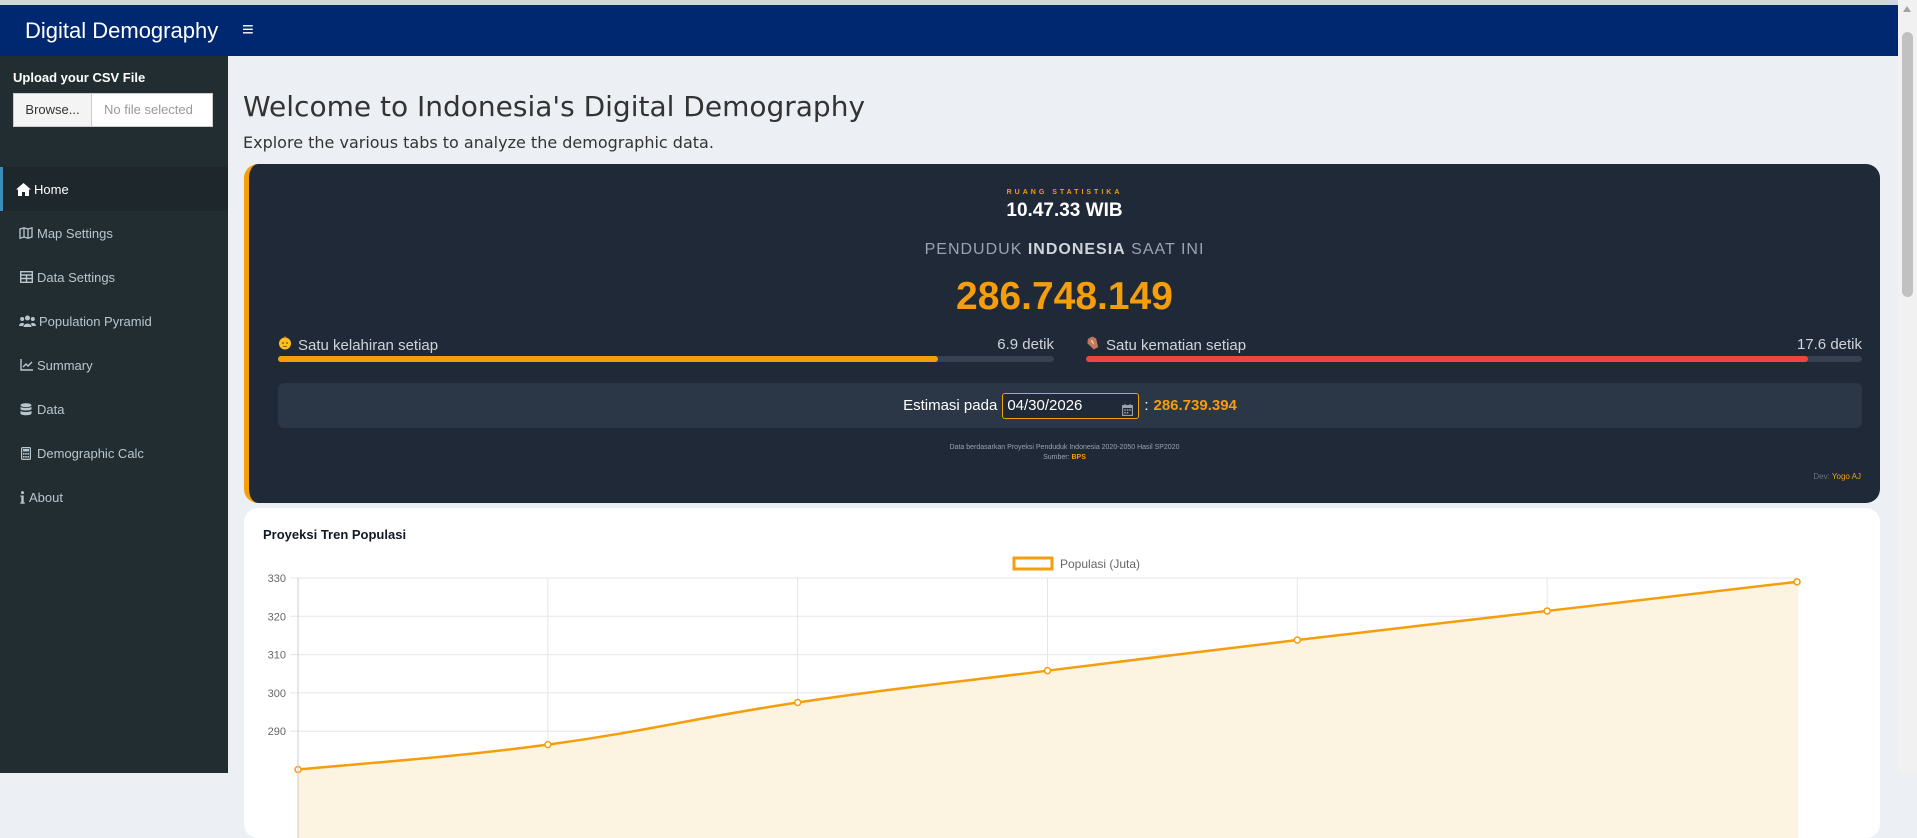 This screenshot has height=838, width=1917. What do you see at coordinates (22, 497) in the screenshot?
I see `info-icon` at bounding box center [22, 497].